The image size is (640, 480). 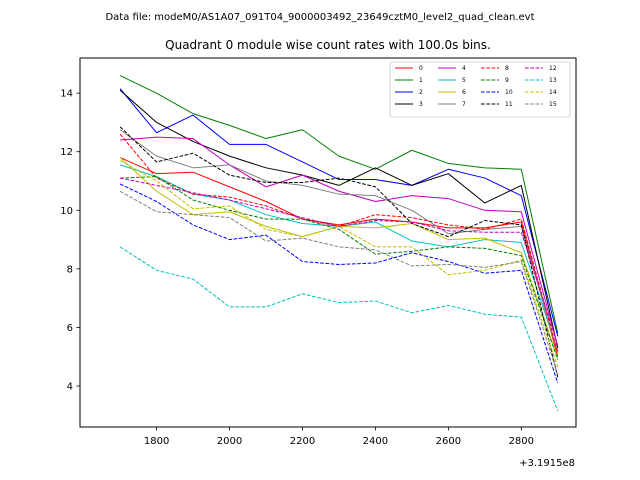 I want to click on x-tick-label: 2800, so click(x=521, y=441).